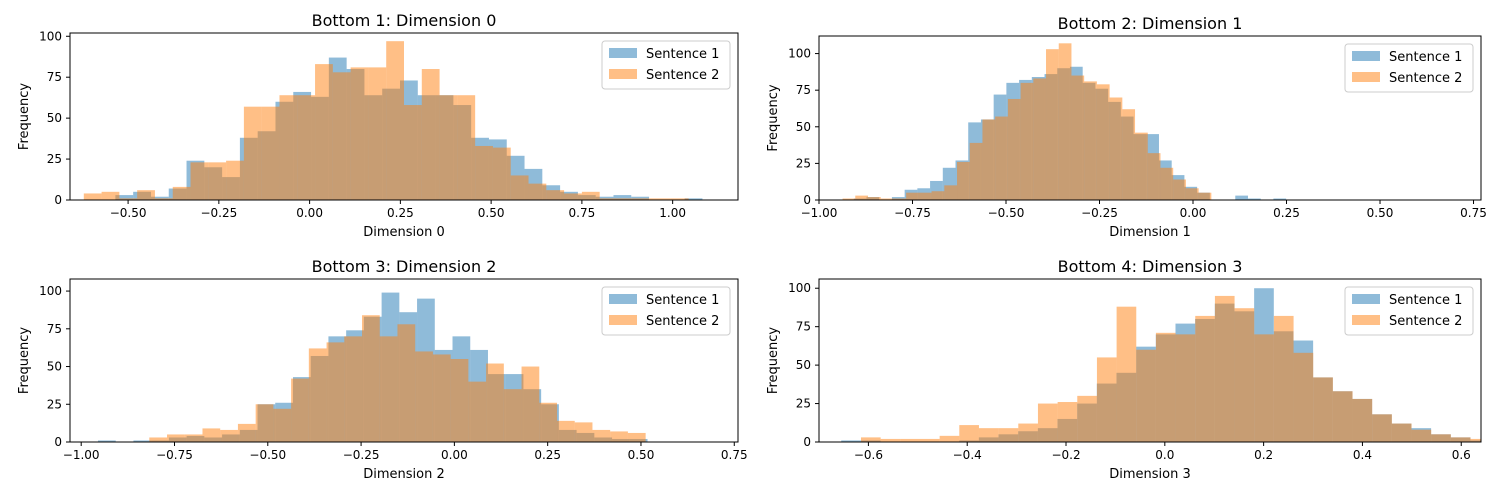 The height and width of the screenshot is (500, 1500). What do you see at coordinates (1161, 365) in the screenshot?
I see `histogram-bars` at bounding box center [1161, 365].